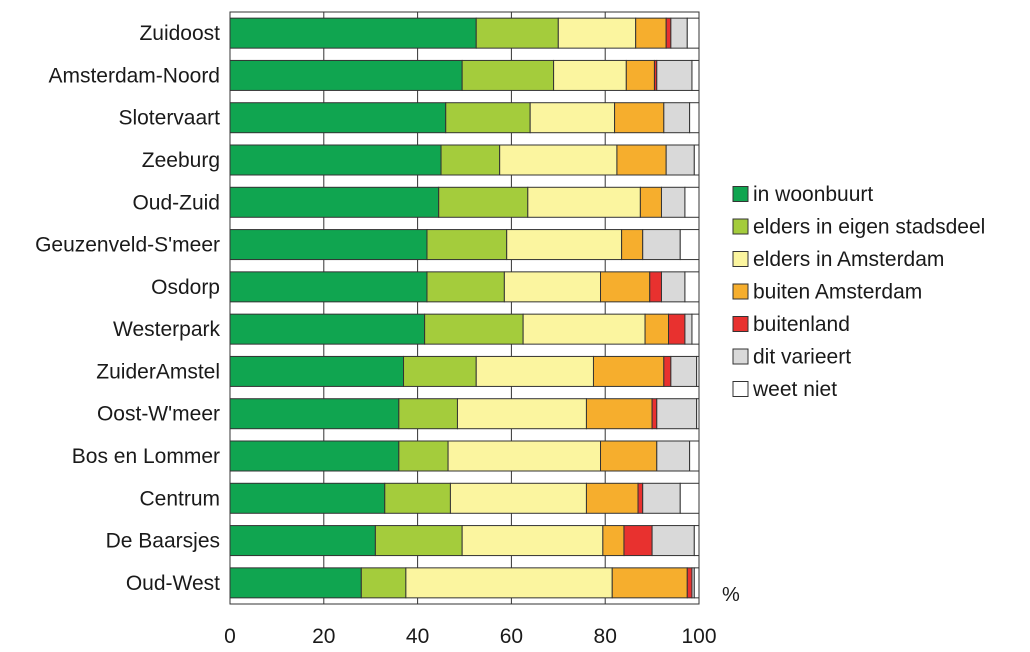 Image resolution: width=1030 pixels, height=652 pixels. Describe the element at coordinates (230, 636) in the screenshot. I see `x-tick-label-0: 0` at that location.